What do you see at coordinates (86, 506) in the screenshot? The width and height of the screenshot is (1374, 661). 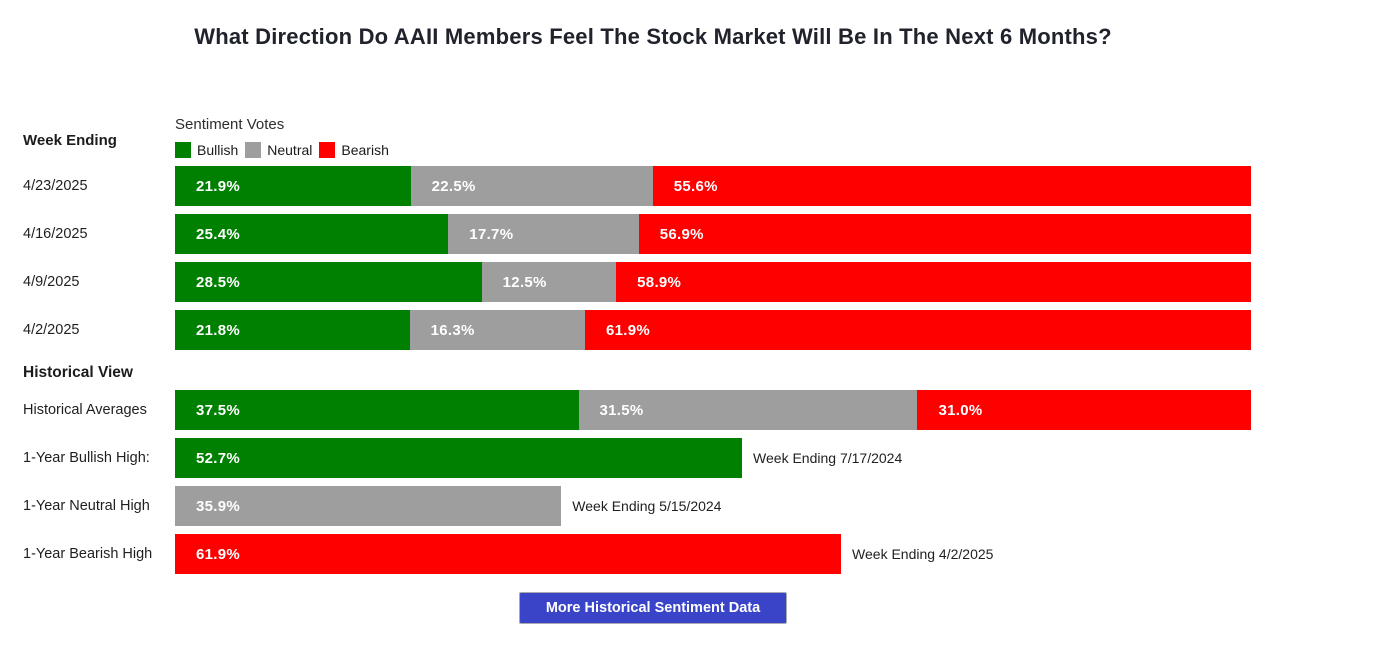 I see `row-label: 1-Year Neutral High` at bounding box center [86, 506].